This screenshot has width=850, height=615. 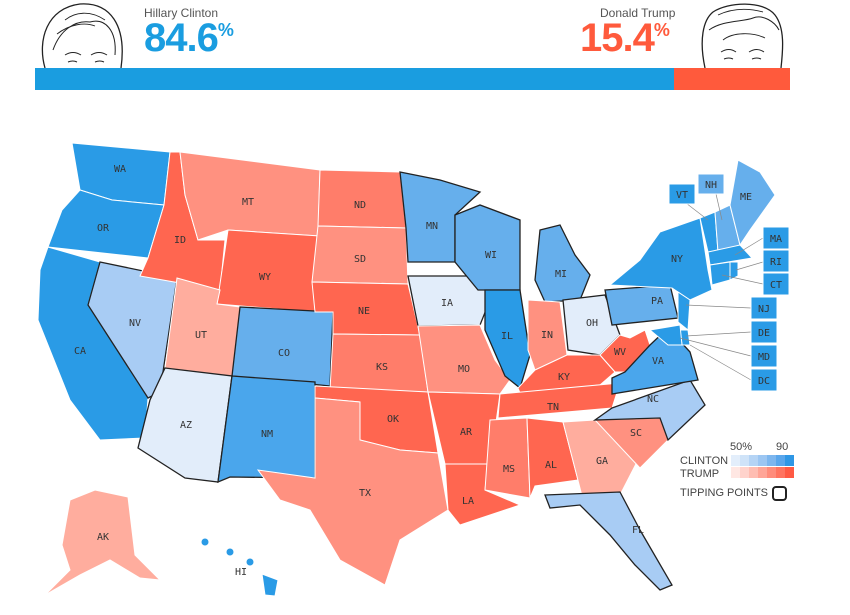 What do you see at coordinates (641, 305) in the screenshot?
I see `state-PA` at bounding box center [641, 305].